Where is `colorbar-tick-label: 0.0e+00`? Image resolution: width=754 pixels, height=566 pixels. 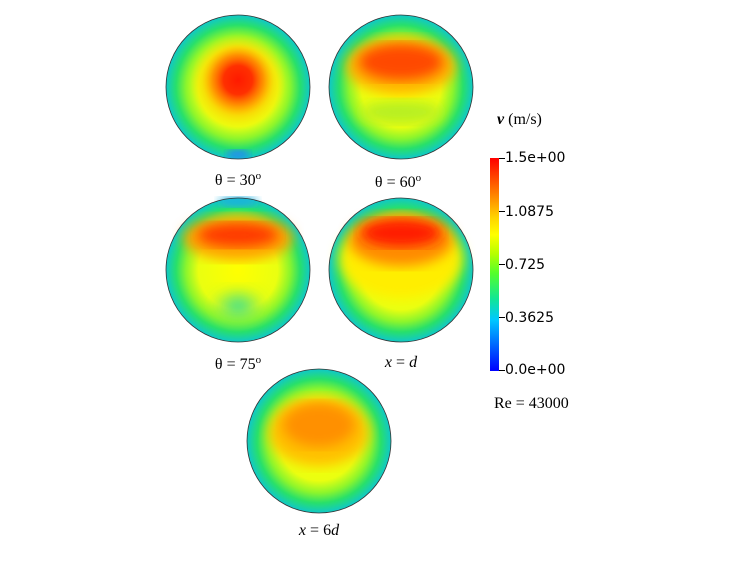
colorbar-tick-label: 0.0e+00 is located at coordinates (535, 370).